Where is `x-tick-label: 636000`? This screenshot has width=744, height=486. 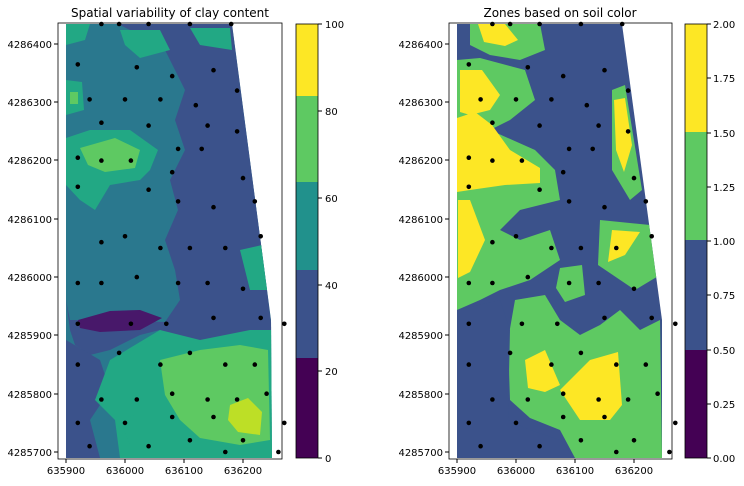
x-tick-label: 636000 is located at coordinates (516, 471).